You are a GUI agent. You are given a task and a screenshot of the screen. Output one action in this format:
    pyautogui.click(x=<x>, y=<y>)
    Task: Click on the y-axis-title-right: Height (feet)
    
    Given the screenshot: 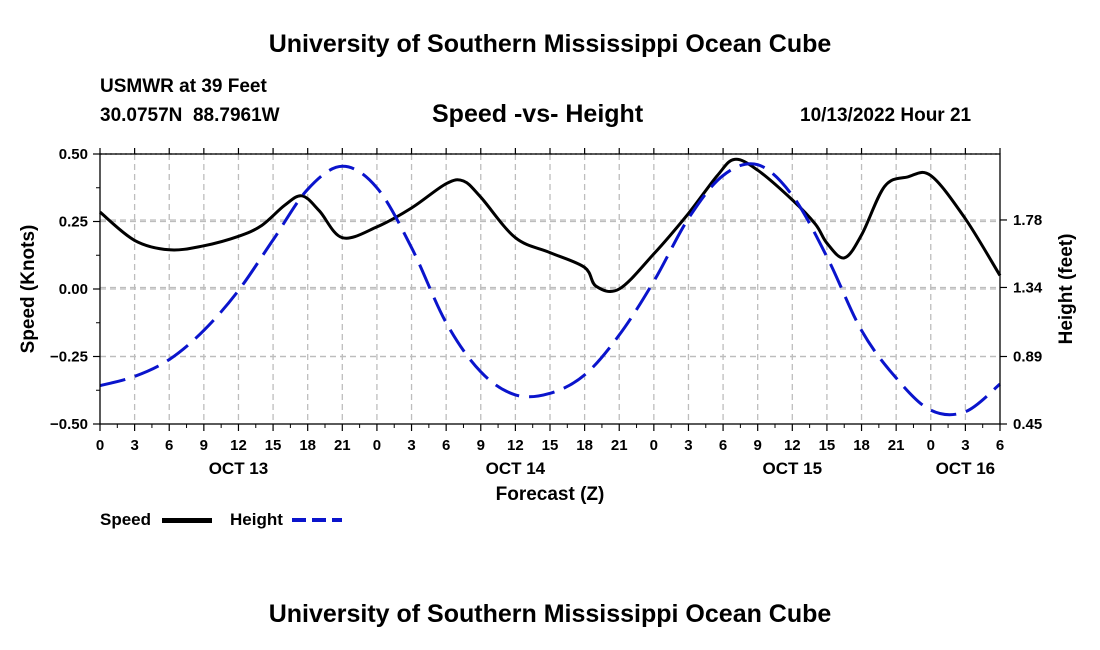 What is the action you would take?
    pyautogui.click(x=1066, y=289)
    